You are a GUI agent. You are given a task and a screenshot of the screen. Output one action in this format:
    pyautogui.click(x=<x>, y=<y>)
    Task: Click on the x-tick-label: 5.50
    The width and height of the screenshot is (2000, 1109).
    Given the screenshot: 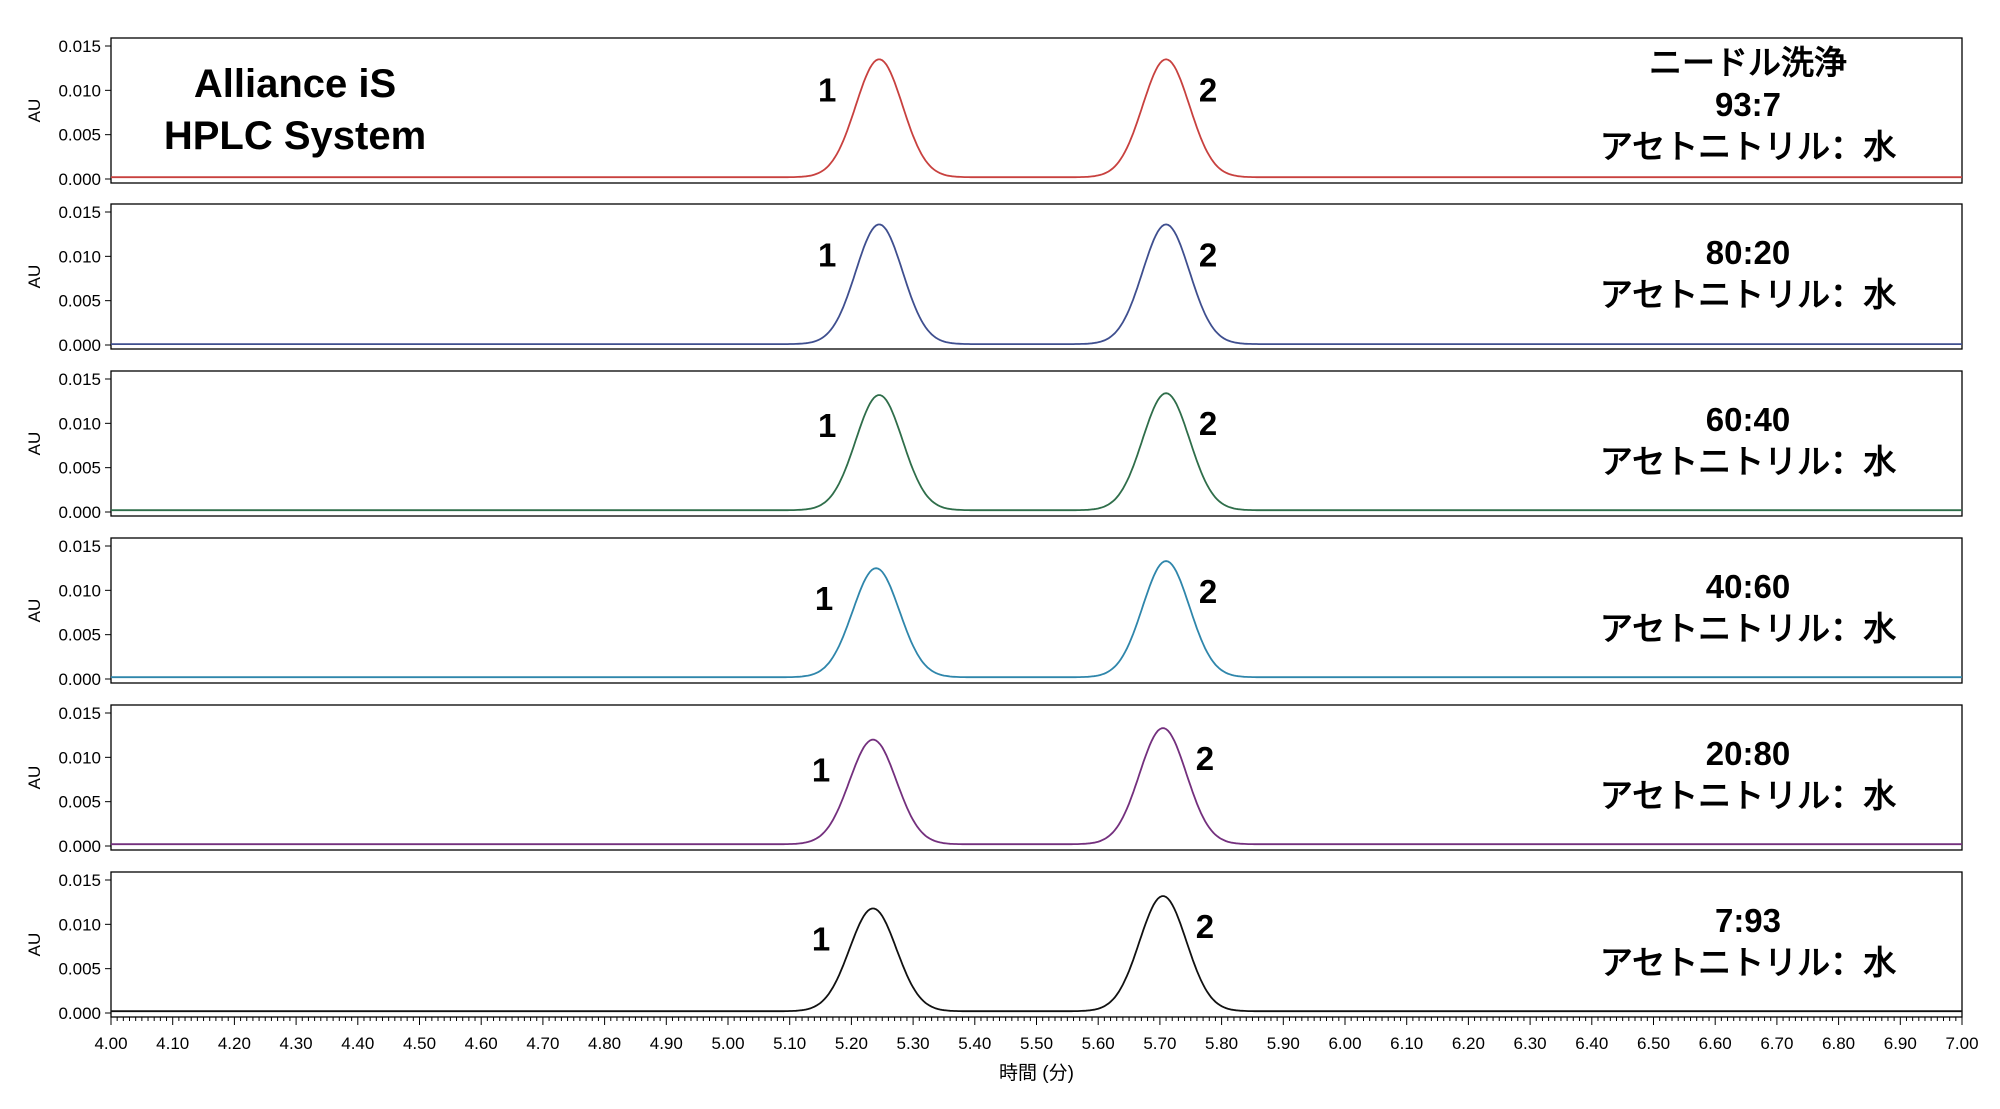 What is the action you would take?
    pyautogui.click(x=1036, y=1043)
    